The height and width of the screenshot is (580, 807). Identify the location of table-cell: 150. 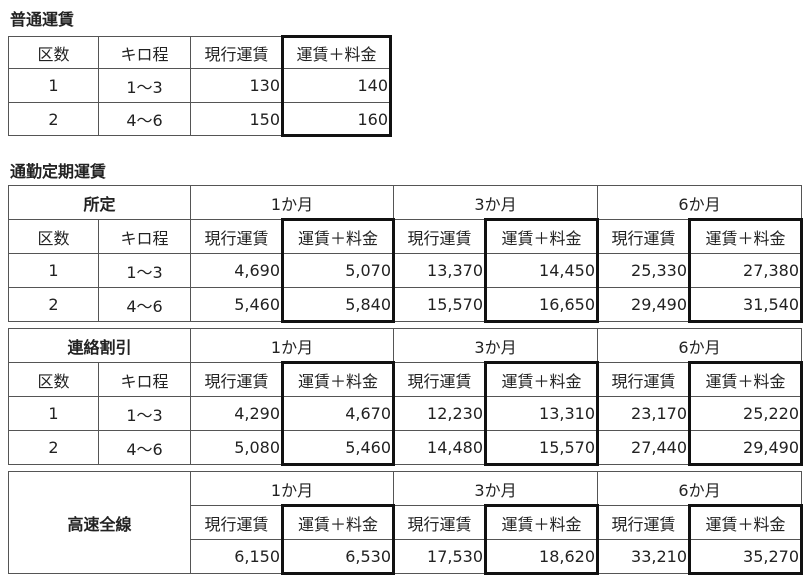
(236, 119).